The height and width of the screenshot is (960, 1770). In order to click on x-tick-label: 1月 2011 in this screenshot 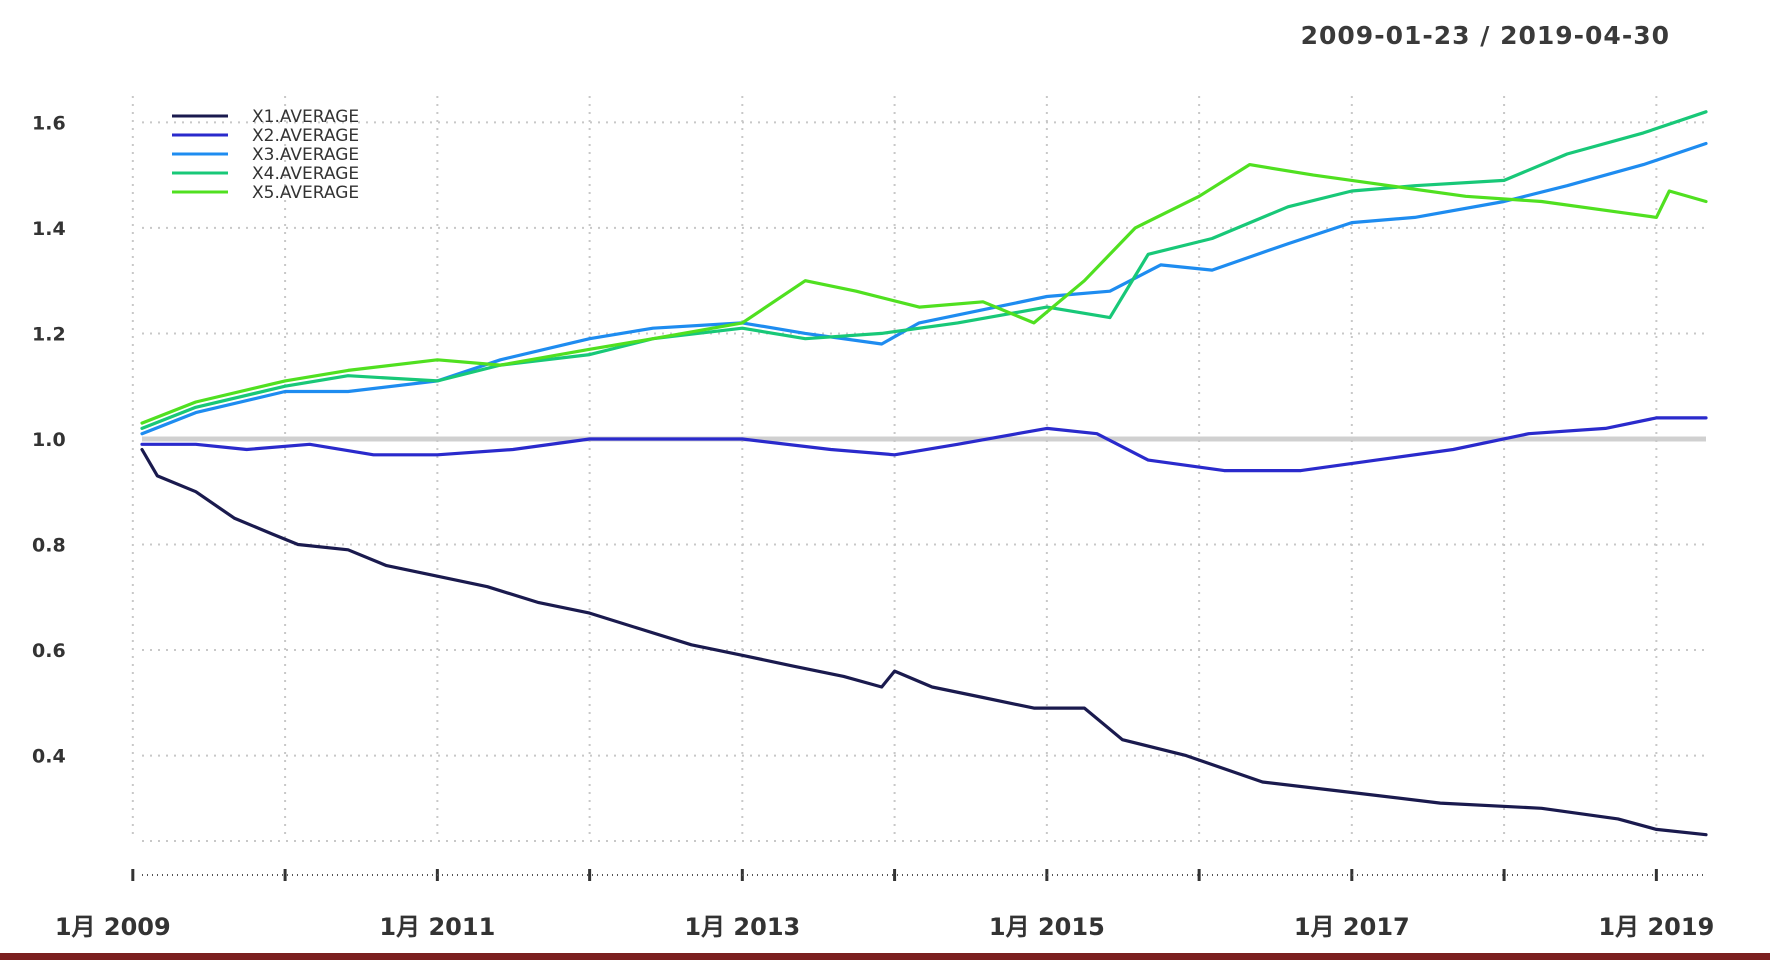, I will do `click(437, 927)`.